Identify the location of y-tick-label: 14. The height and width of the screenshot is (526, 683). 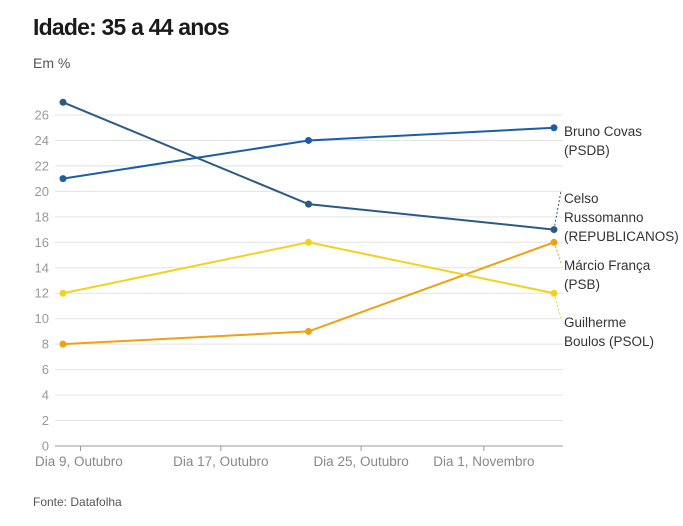
(42, 267).